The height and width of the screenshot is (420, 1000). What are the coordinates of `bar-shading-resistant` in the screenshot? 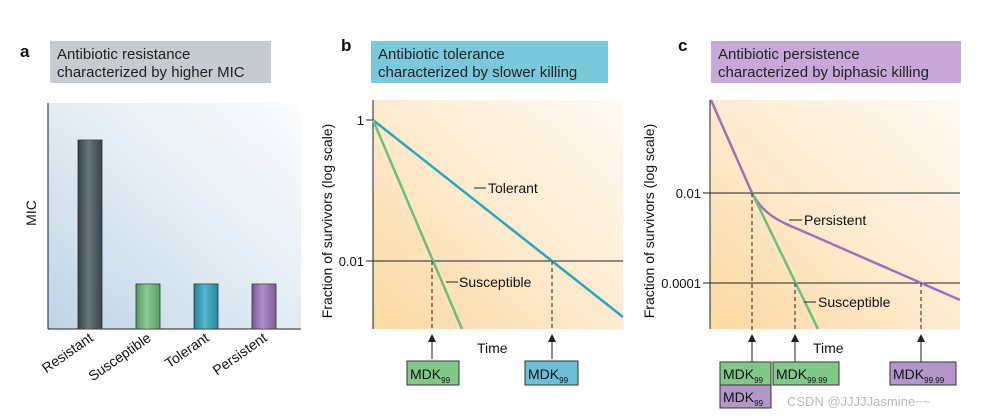 It's located at (90, 234).